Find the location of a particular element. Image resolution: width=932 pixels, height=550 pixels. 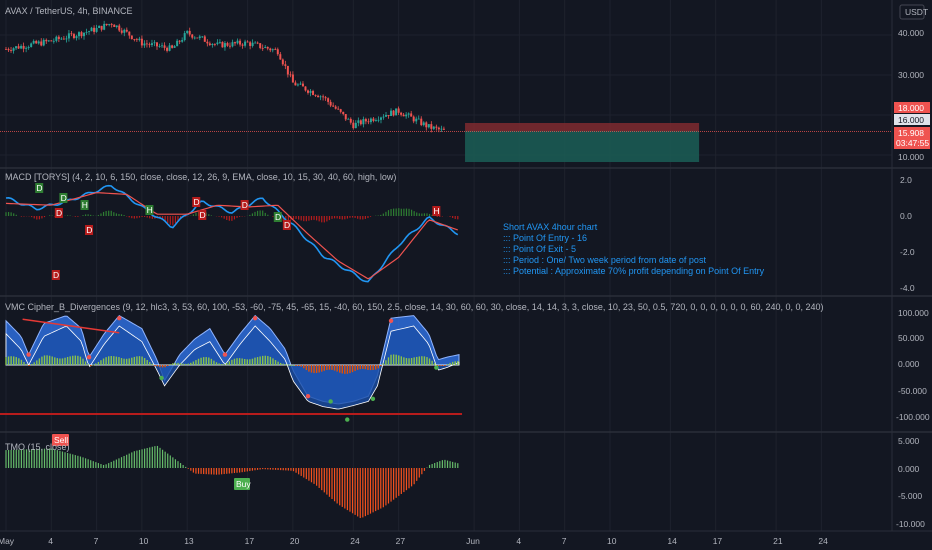

time-axis: May 4 7 10 13 17 20 24 27 Jun 4 7 10 14 17 21 24 is located at coordinates (414, 541).